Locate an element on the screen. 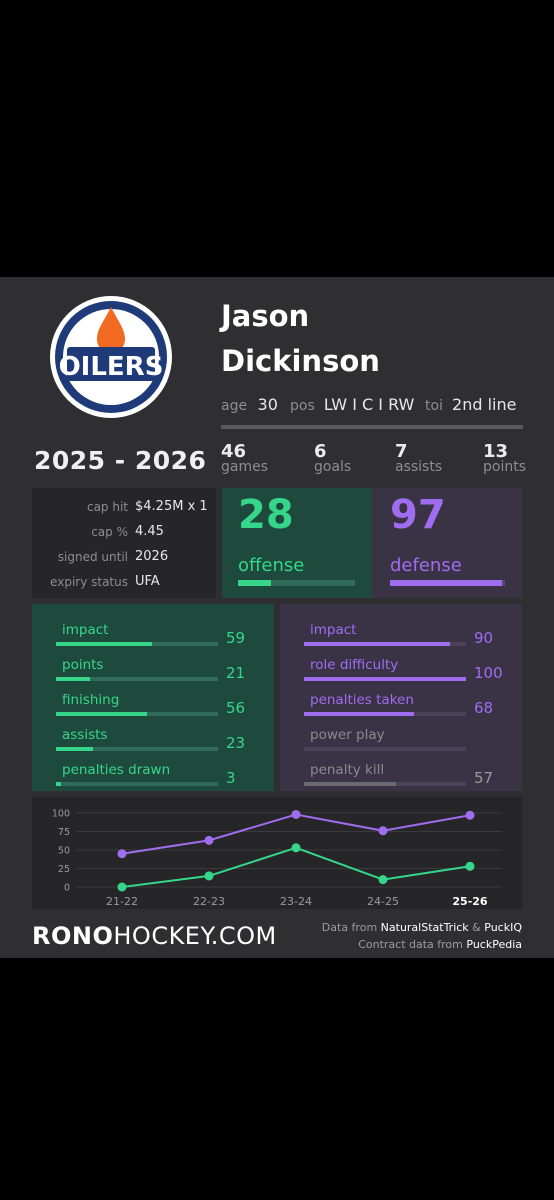 Image resolution: width=554 pixels, height=1200 pixels. trend-chart: 100 75 50 25 0 21-22 22-23 23-24 24-25 25-26 is located at coordinates (277, 858).